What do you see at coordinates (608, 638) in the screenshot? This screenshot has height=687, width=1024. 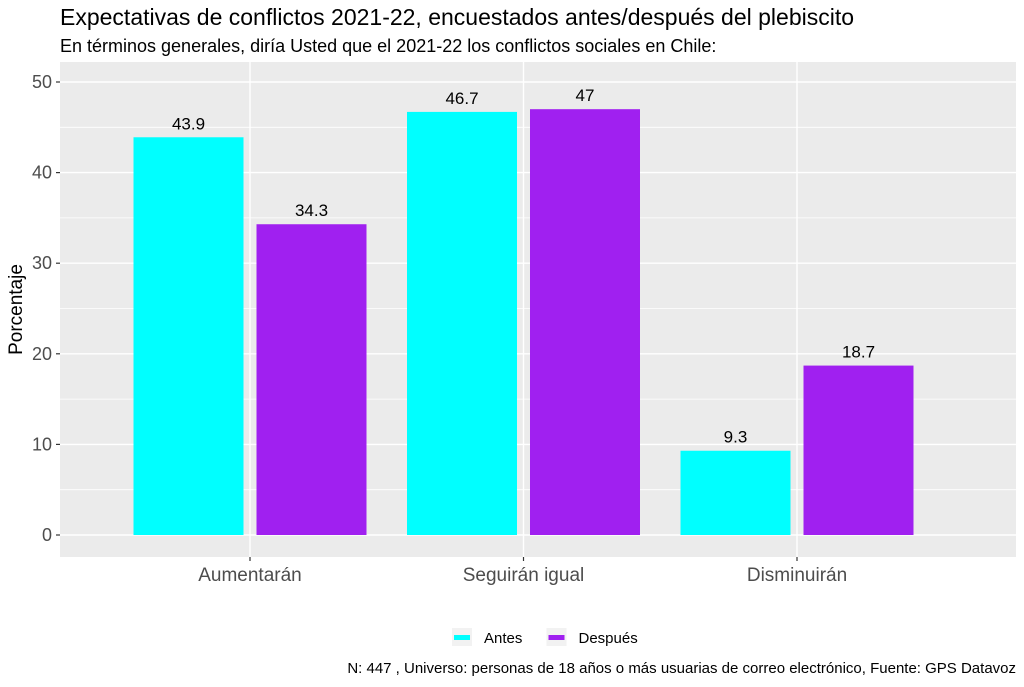 I see `legend-label: Después` at bounding box center [608, 638].